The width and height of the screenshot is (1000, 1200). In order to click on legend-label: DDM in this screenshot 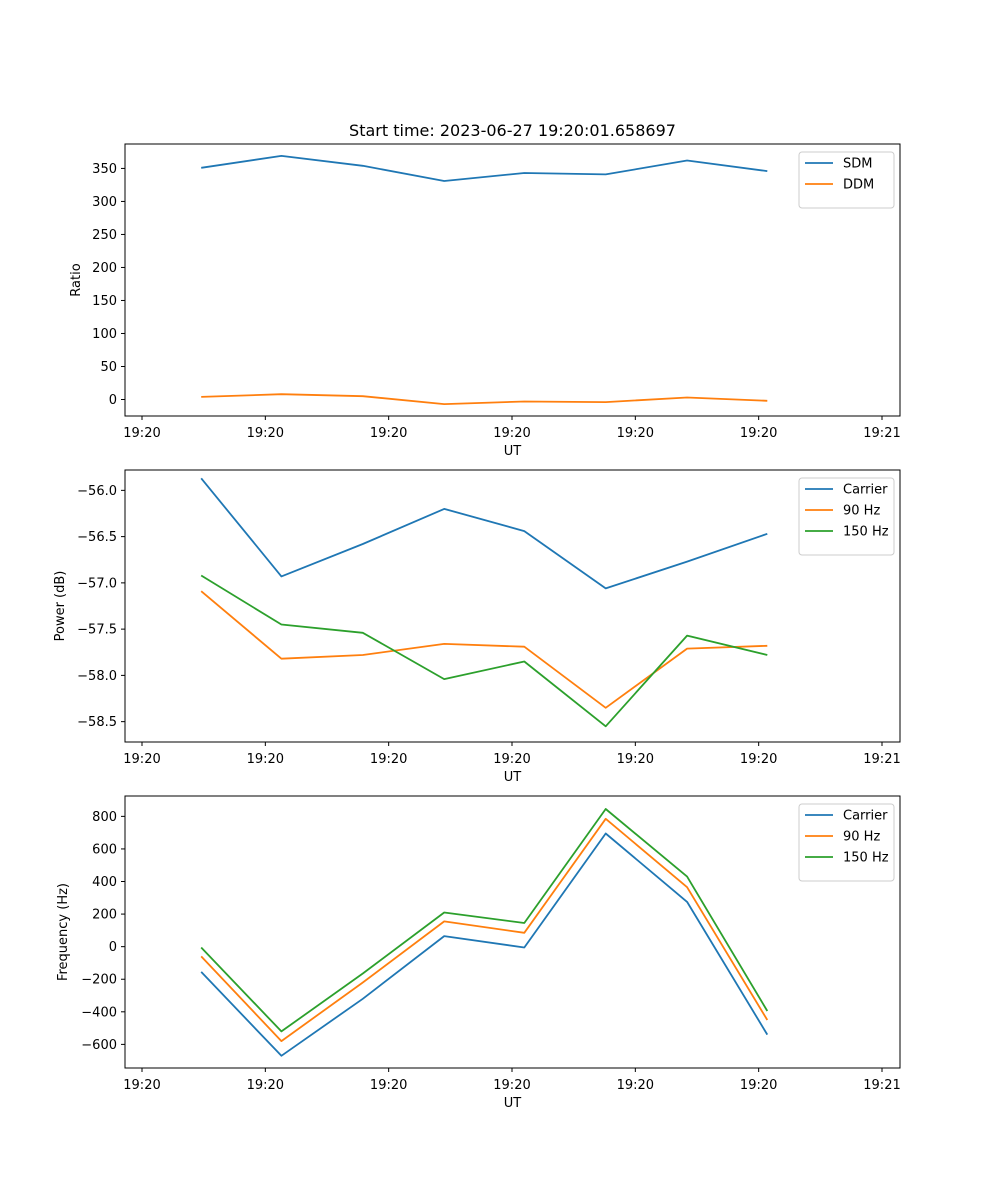, I will do `click(858, 185)`.